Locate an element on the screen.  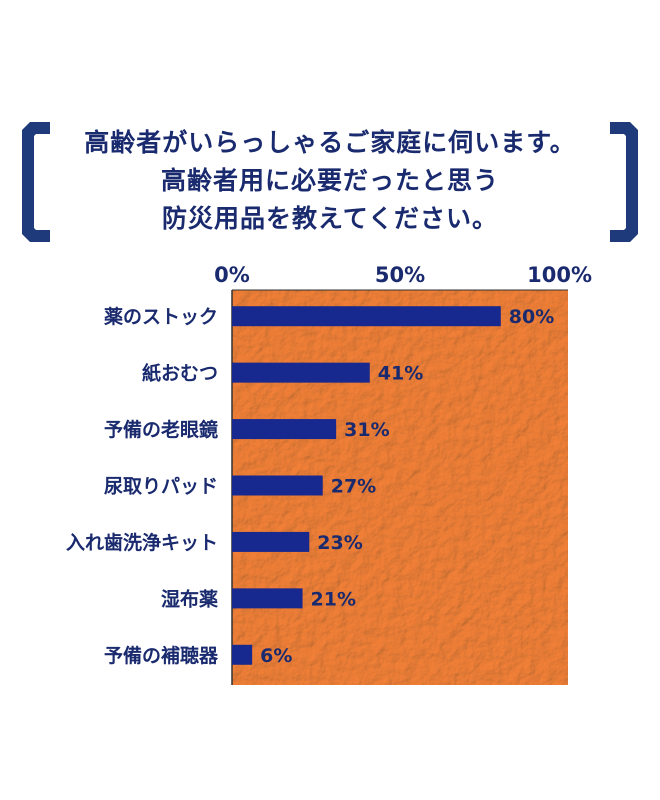
title-line-3: 防災用品を教えてください。 is located at coordinates (329, 218).